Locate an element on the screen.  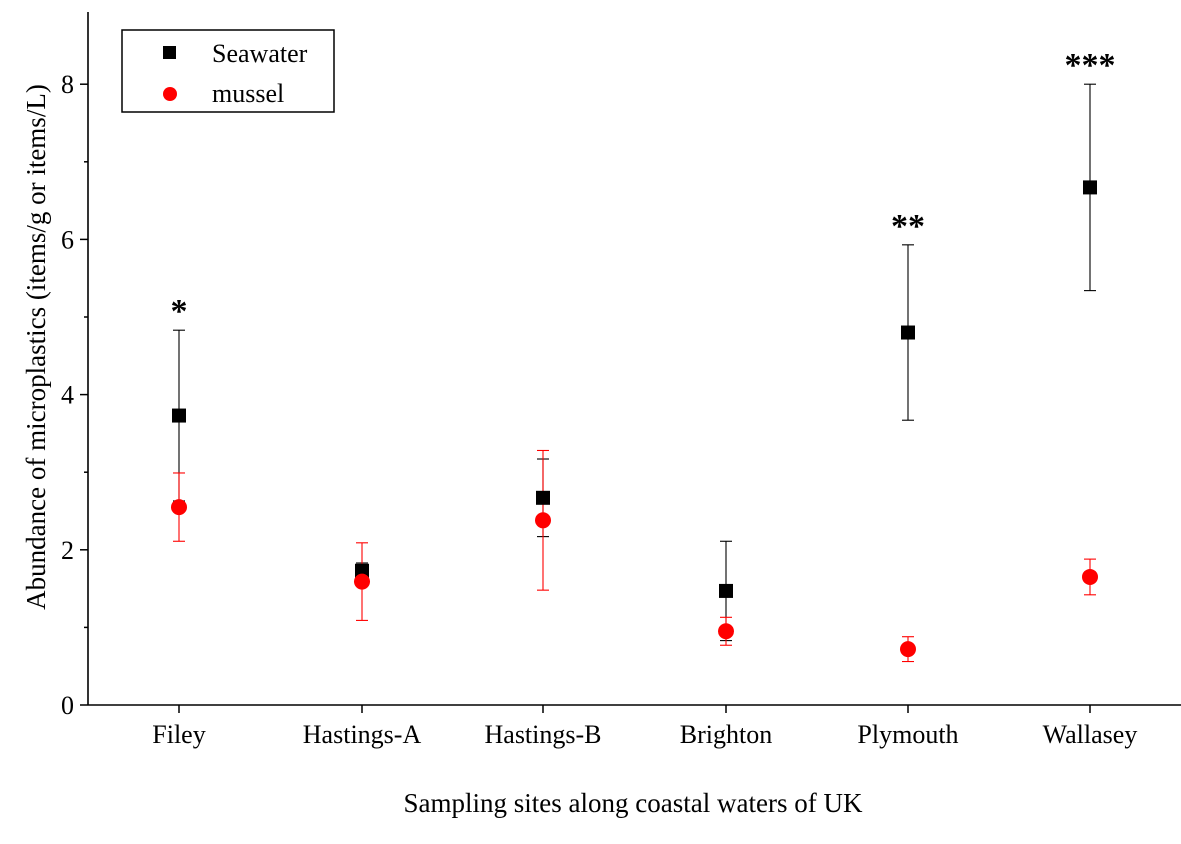
significance-label: * is located at coordinates (179, 311).